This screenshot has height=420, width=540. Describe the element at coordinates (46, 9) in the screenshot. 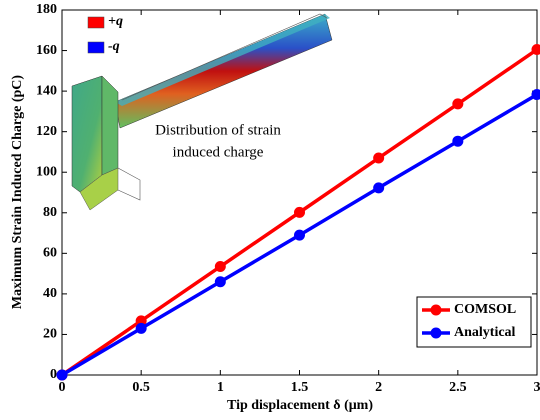

I see `y-tick-label: 180` at that location.